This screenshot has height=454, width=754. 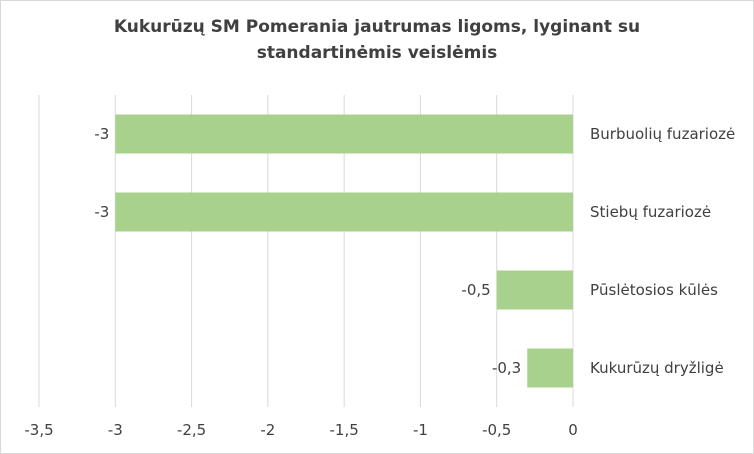 What do you see at coordinates (115, 430) in the screenshot?
I see `x-tick-label: -3` at bounding box center [115, 430].